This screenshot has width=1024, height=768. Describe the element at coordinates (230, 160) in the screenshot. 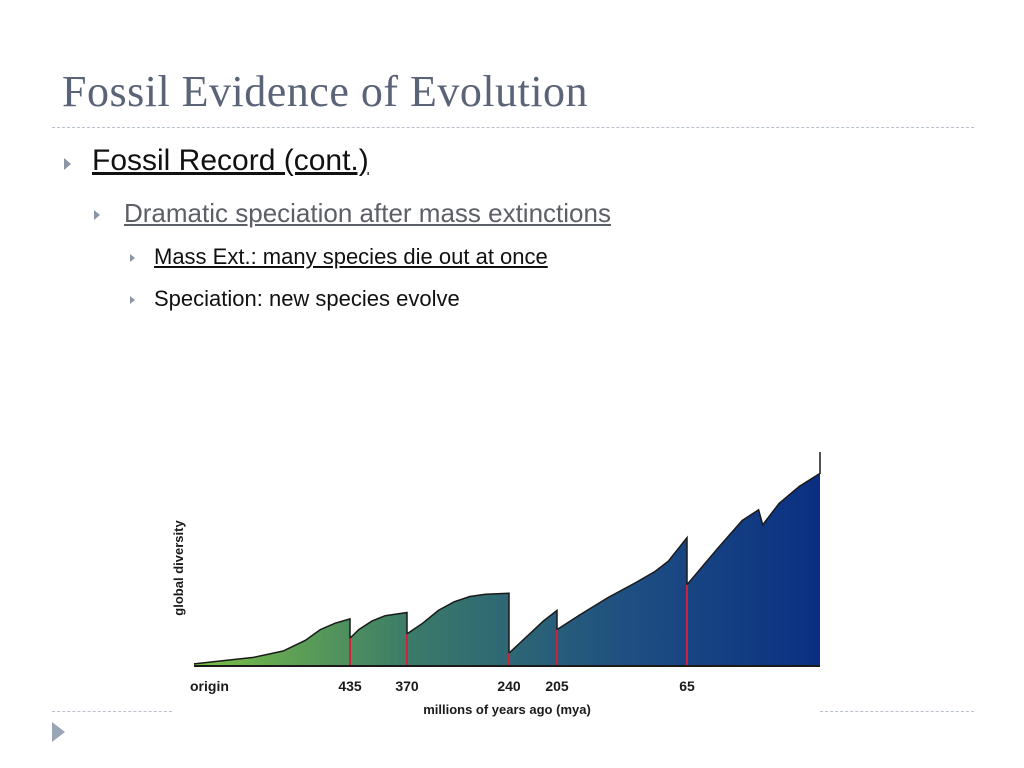

I see `bullet-level1-text: Fossil Record (cont.)` at that location.